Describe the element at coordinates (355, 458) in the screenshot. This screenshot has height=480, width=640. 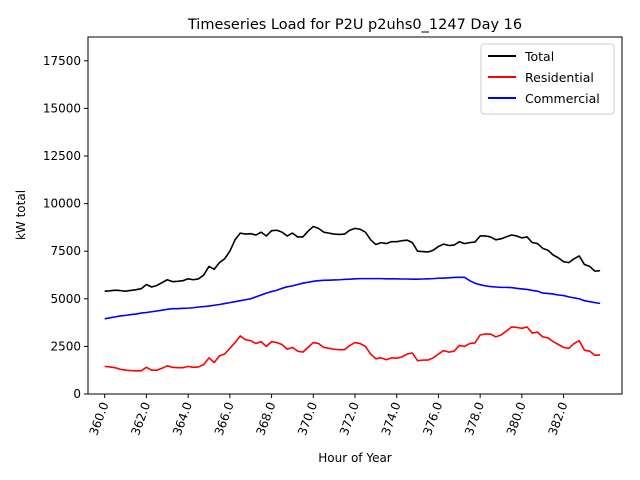
I see `x-axis-title: Hour of Year` at that location.